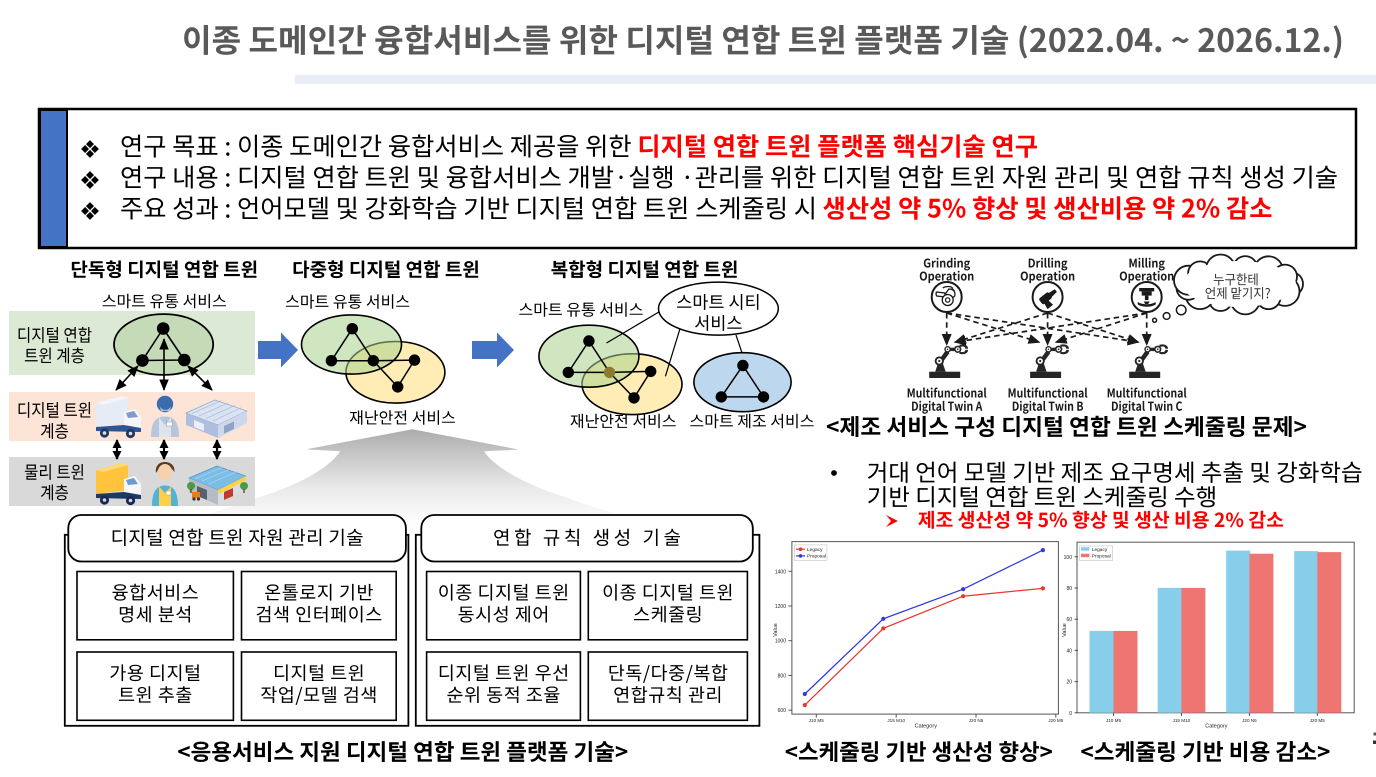 The image size is (1376, 777). What do you see at coordinates (782, 711) in the screenshot?
I see `svg-text: 600` at bounding box center [782, 711].